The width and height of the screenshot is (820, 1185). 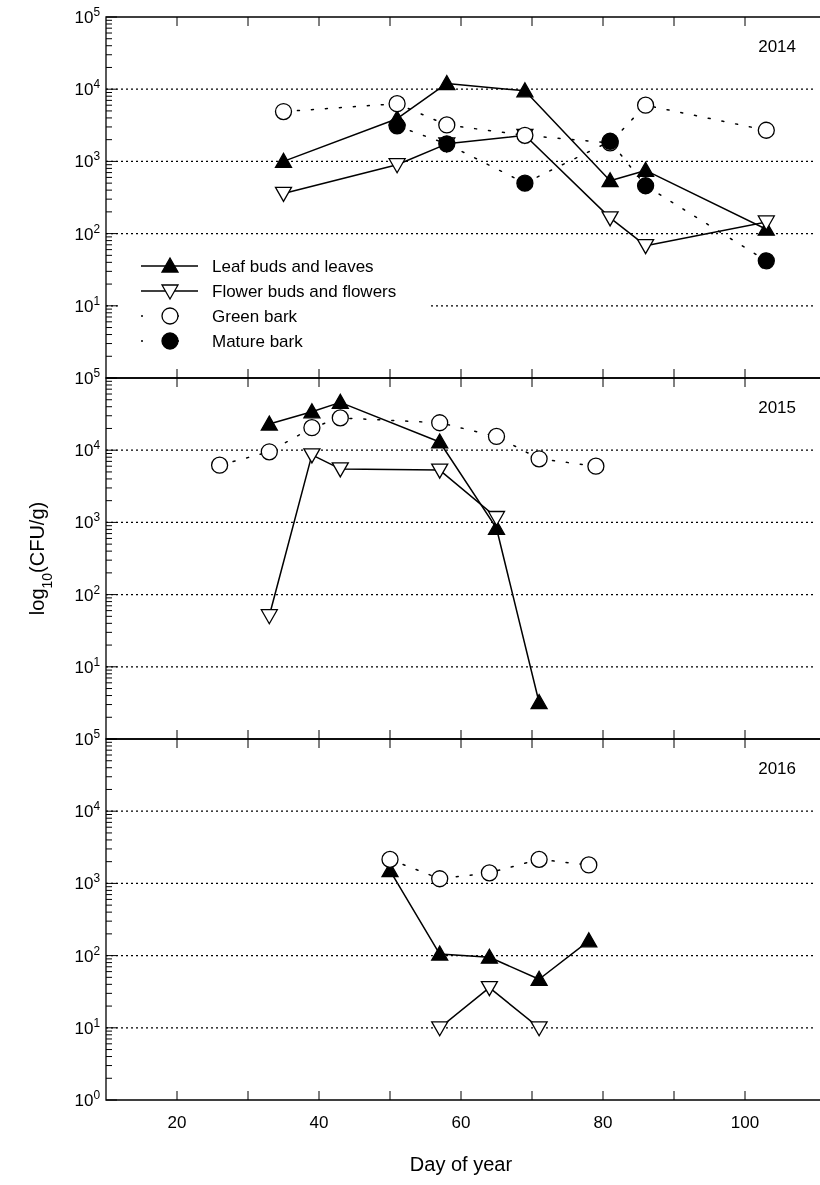 What do you see at coordinates (603, 1122) in the screenshot?
I see `x-tick-label: 80` at bounding box center [603, 1122].